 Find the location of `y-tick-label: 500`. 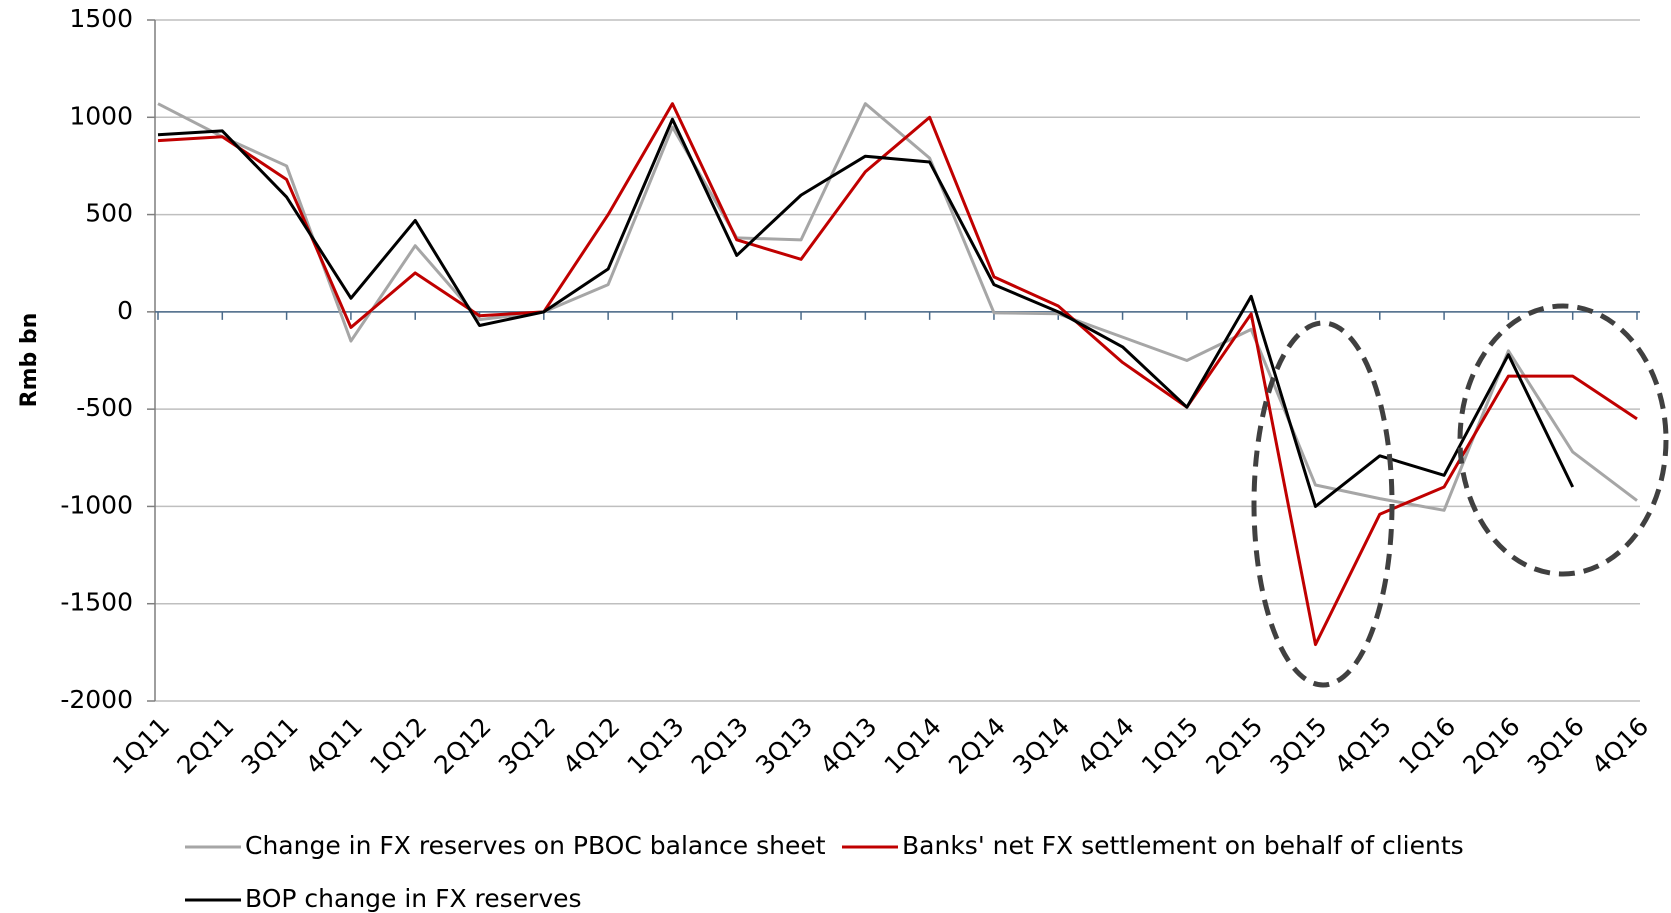

y-tick-label: 500 is located at coordinates (109, 213).